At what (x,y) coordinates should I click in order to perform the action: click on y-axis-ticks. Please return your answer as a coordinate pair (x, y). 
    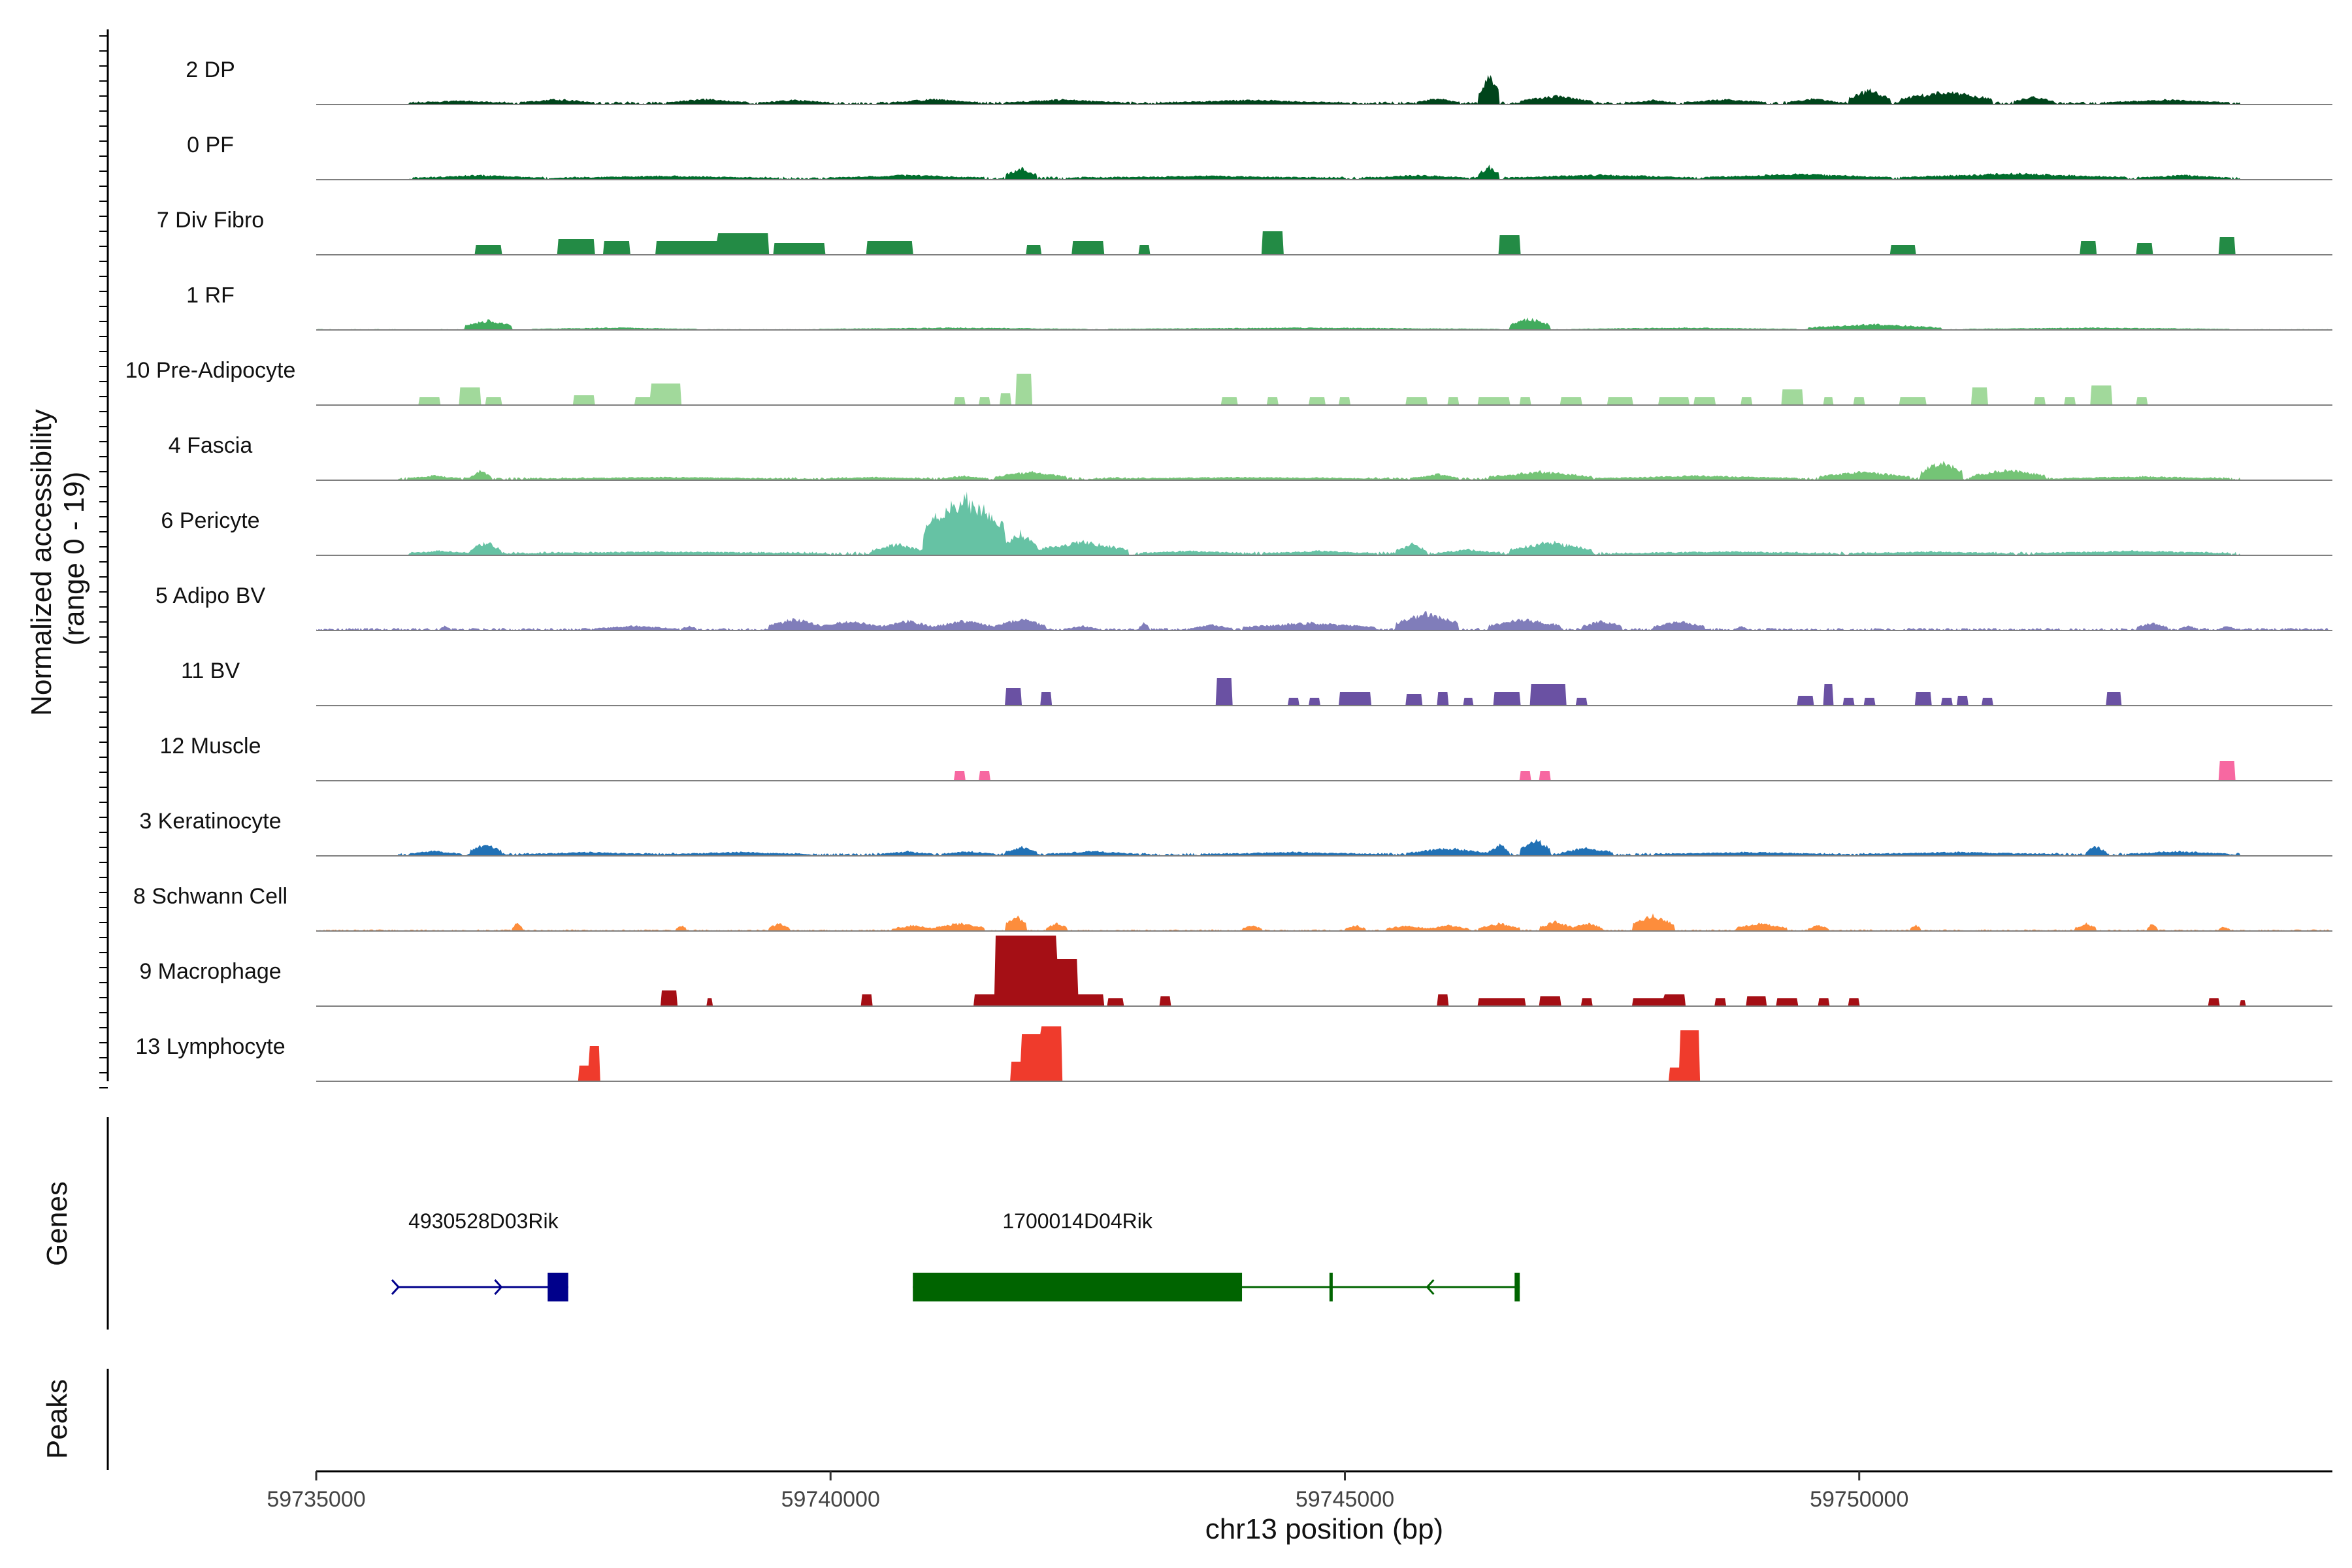
    Looking at the image, I should click on (103, 561).